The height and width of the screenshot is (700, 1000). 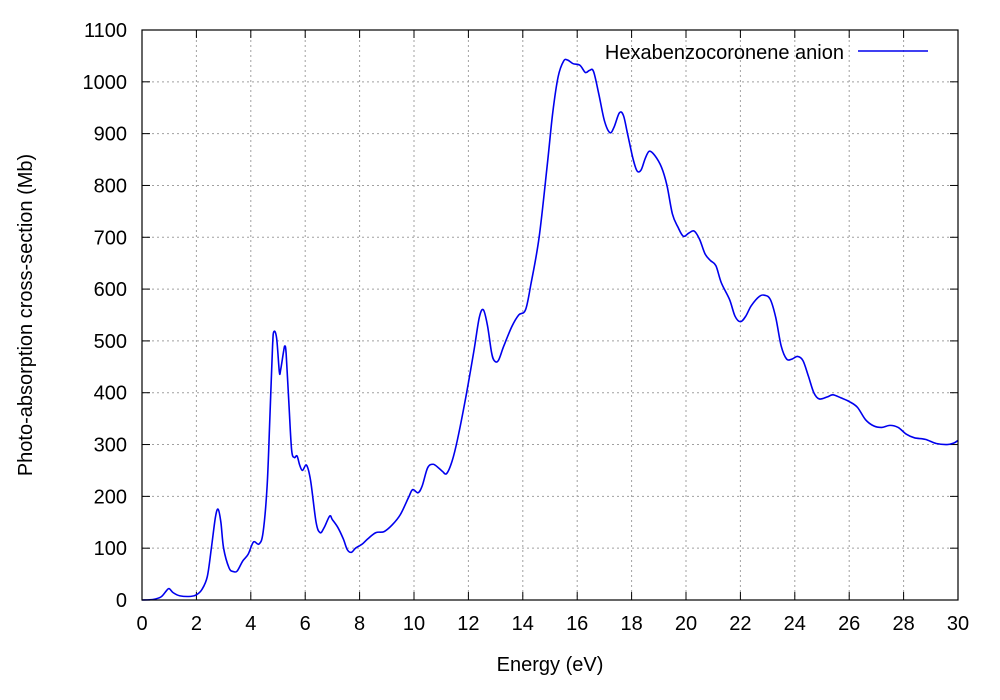 I want to click on y-tick-label: 1100, so click(x=105, y=31).